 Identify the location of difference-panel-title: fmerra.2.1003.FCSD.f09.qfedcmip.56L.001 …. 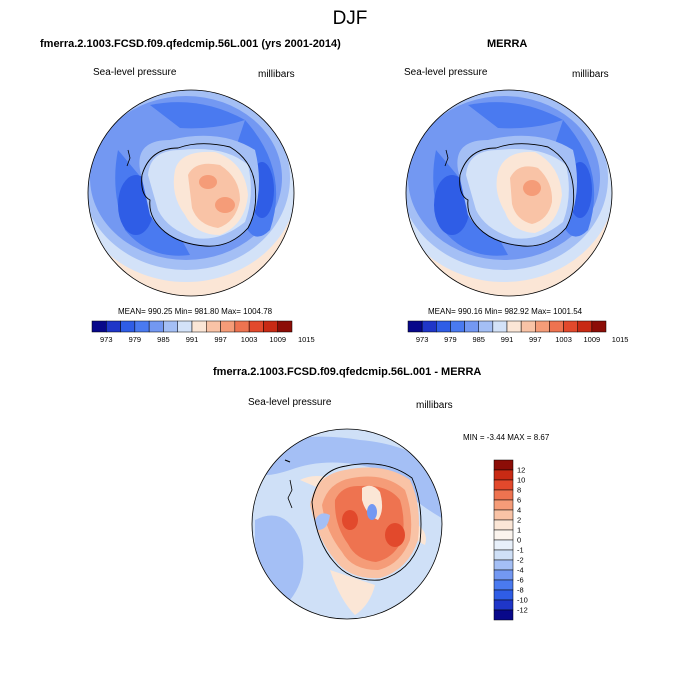
(347, 372).